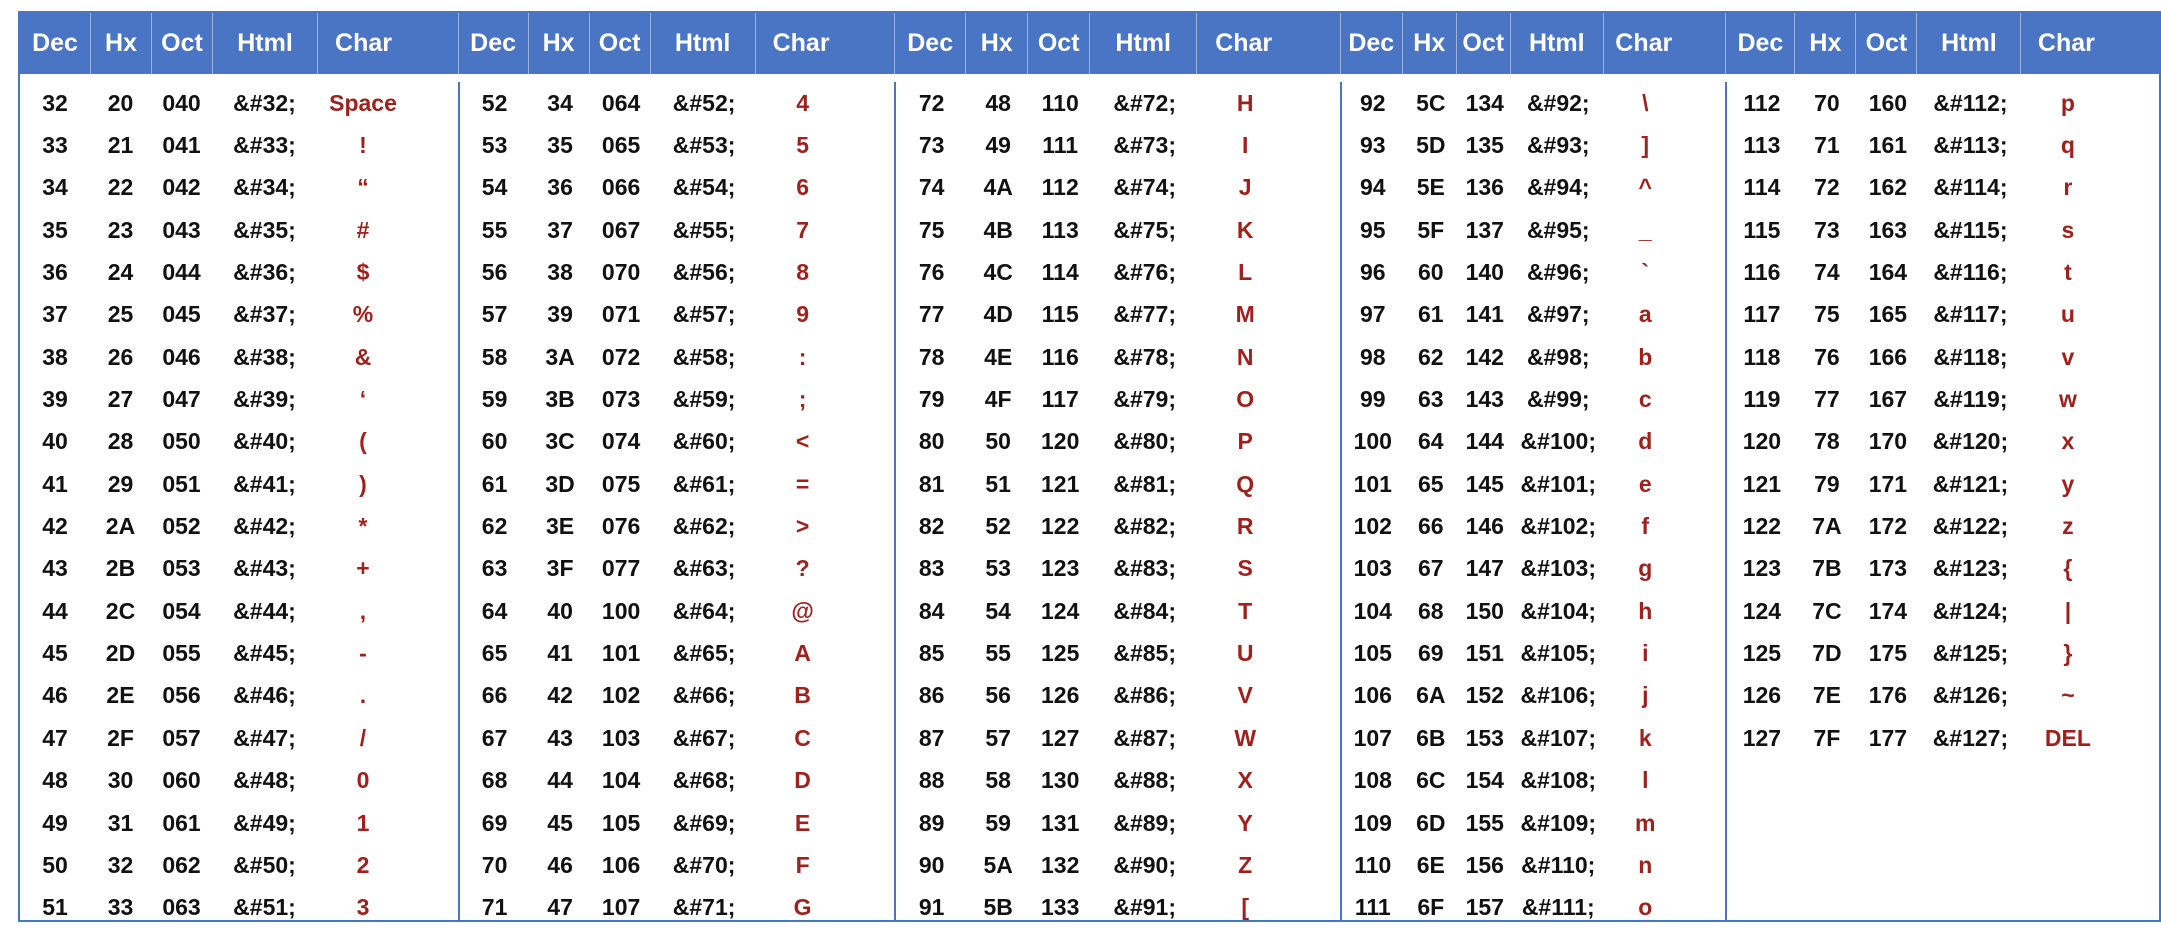 This screenshot has height=930, width=2161. I want to click on oct-cell: 125, so click(1060, 653).